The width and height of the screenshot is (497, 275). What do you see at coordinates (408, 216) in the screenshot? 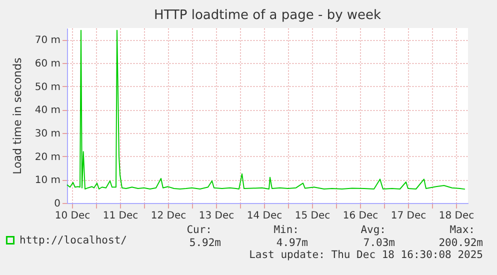
I see `x-tick-label: 17 Dec` at bounding box center [408, 216].